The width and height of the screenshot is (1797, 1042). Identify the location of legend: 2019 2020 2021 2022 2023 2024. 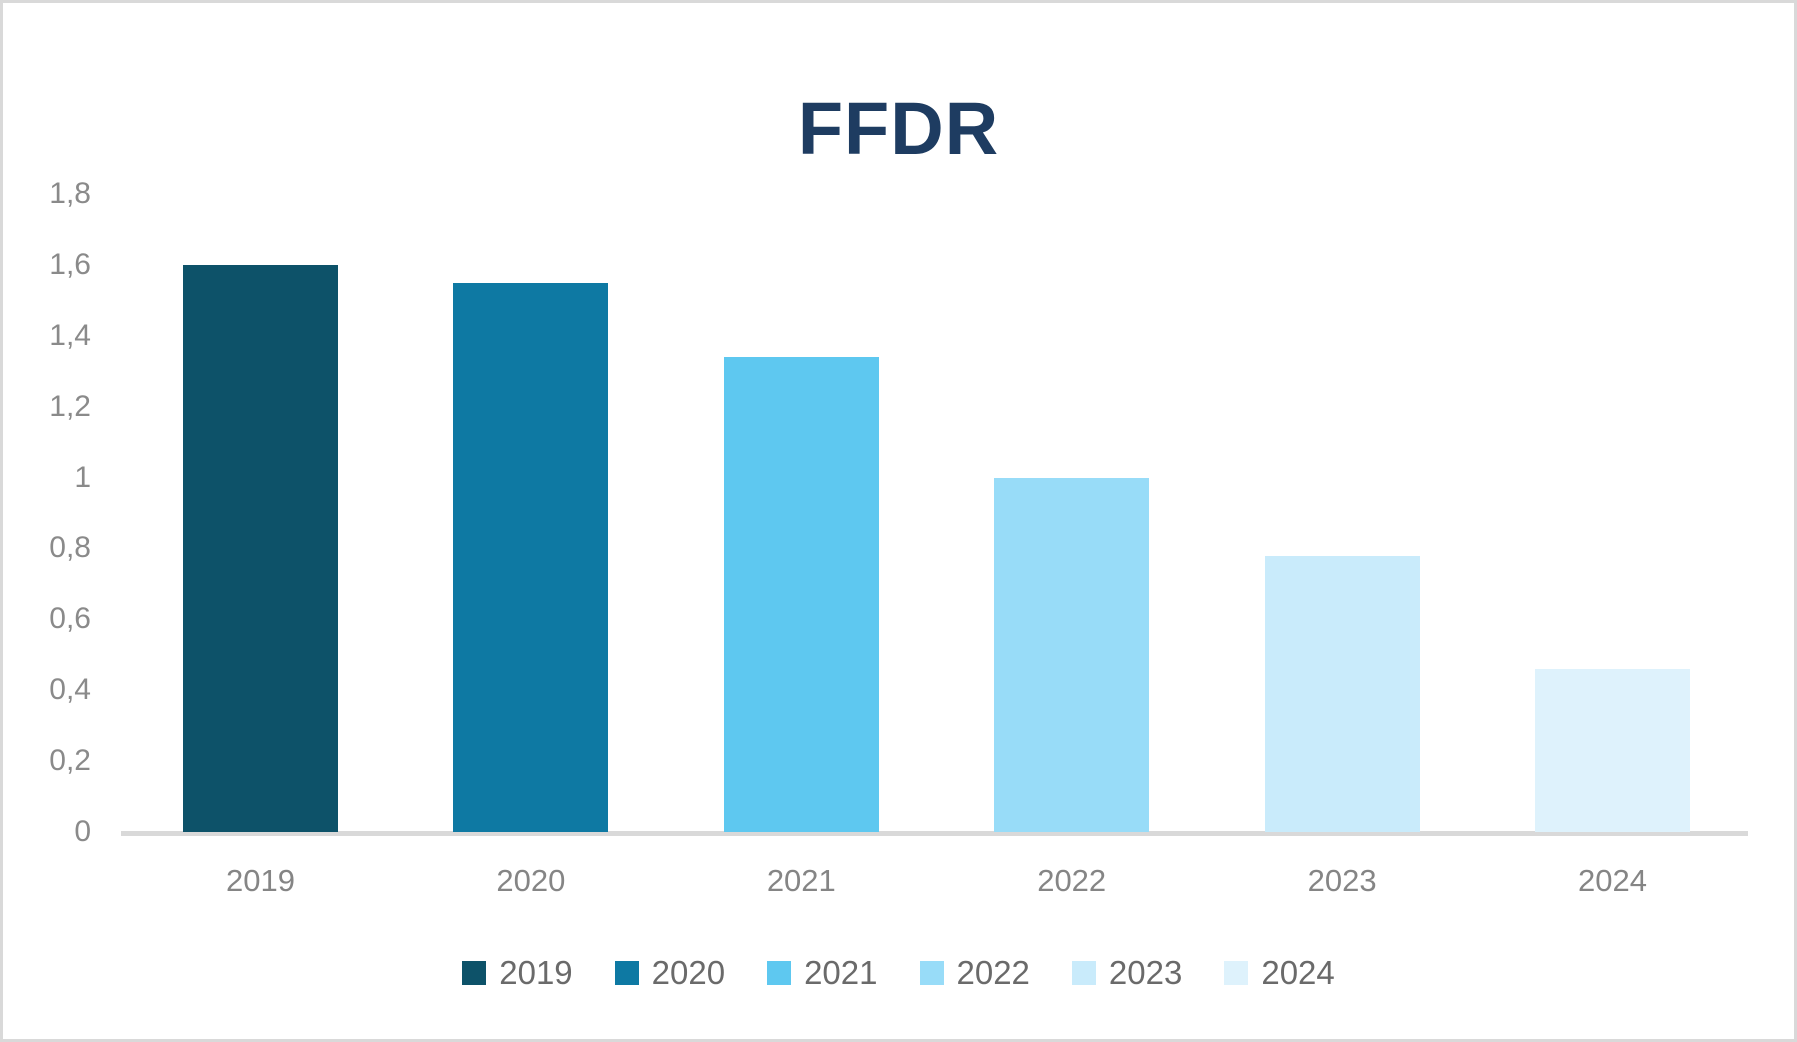
(898, 973).